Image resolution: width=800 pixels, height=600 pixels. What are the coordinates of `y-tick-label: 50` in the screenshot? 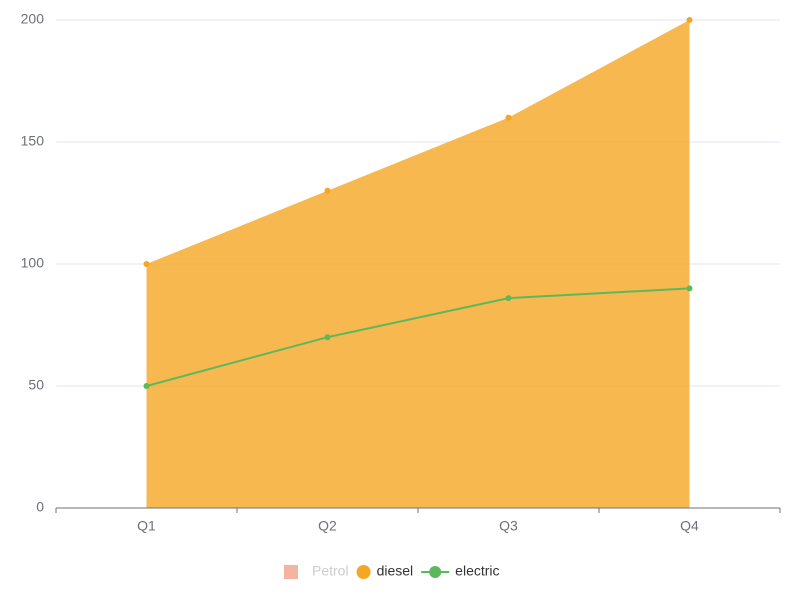 It's located at (36, 385).